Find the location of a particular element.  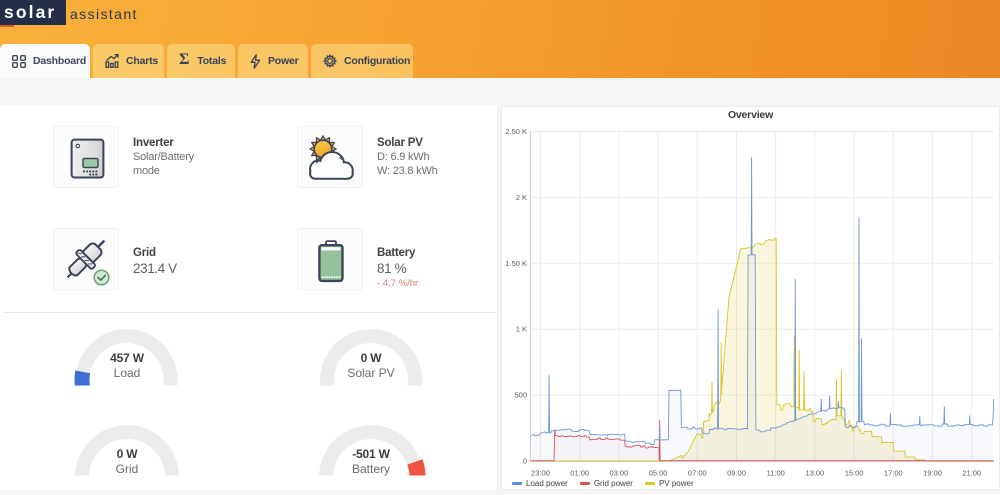

svg-text: 13:00 is located at coordinates (815, 473).